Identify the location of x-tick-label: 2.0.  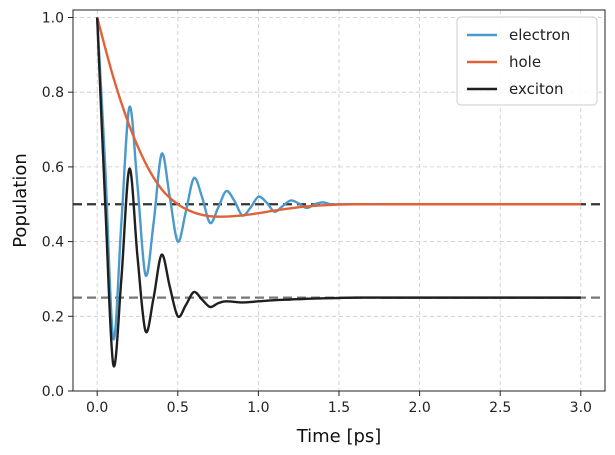
(419, 408).